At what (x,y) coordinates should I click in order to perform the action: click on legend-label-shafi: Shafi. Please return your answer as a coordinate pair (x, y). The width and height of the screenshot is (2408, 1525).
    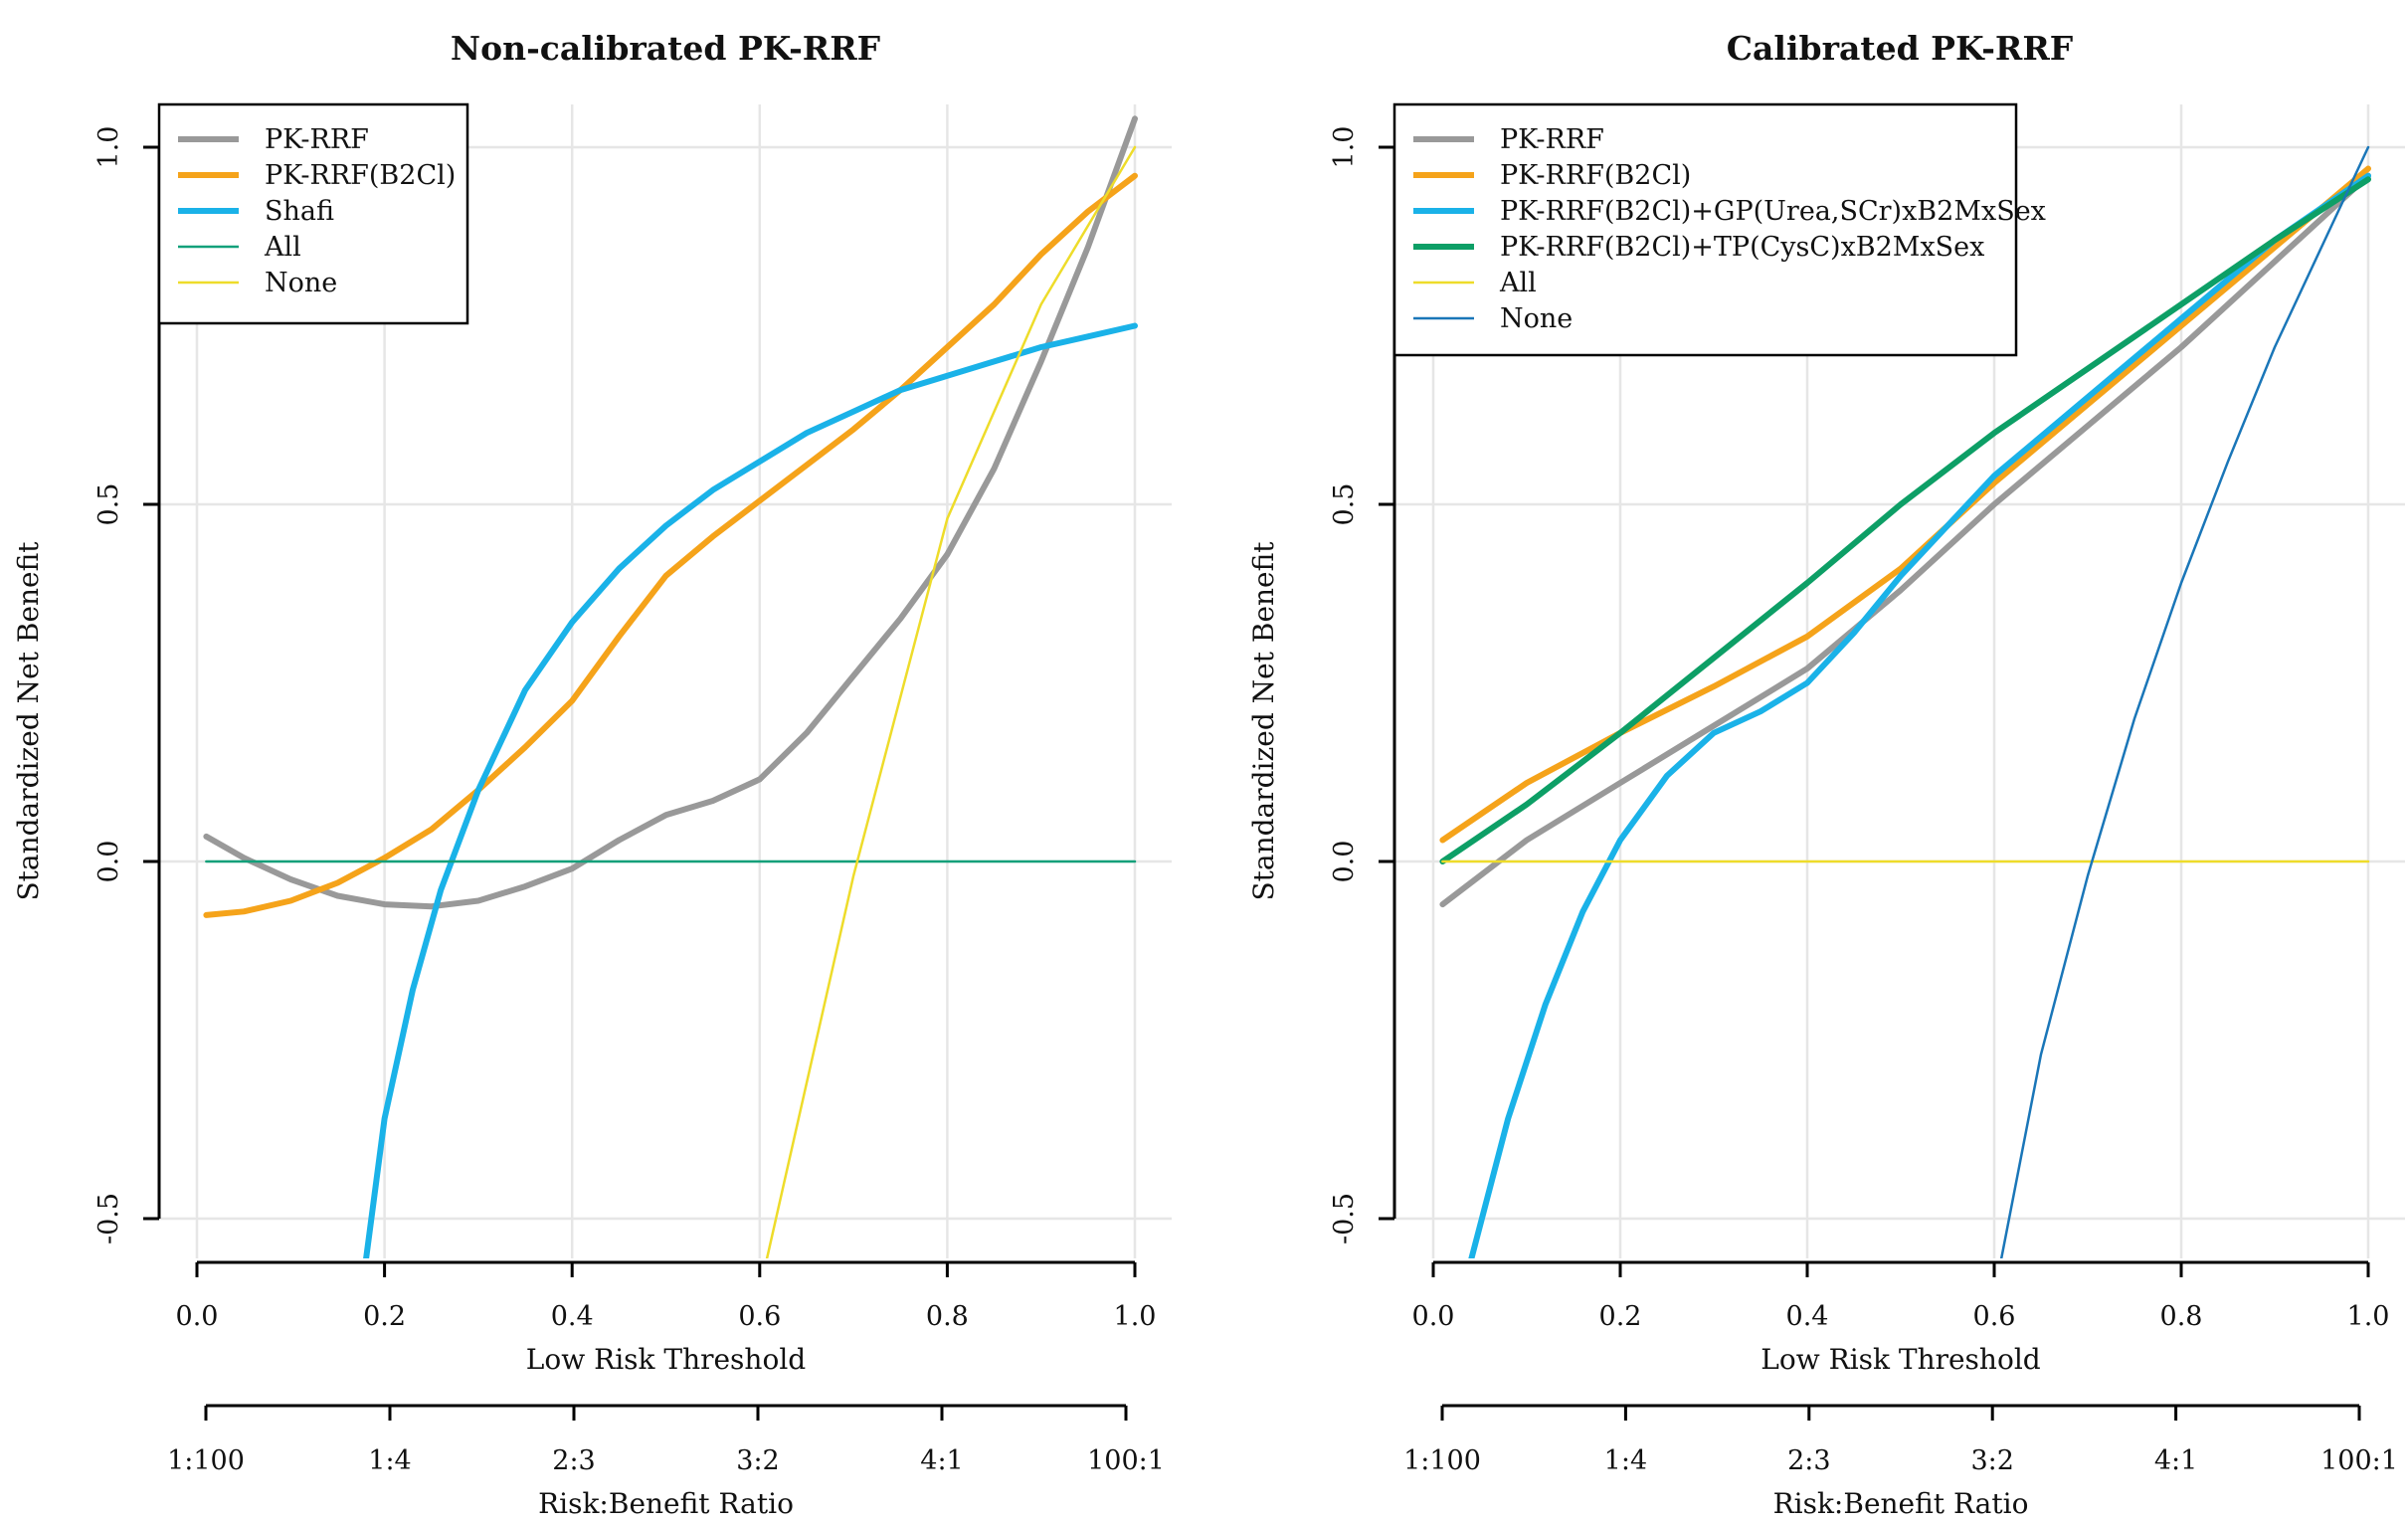
    Looking at the image, I should click on (299, 211).